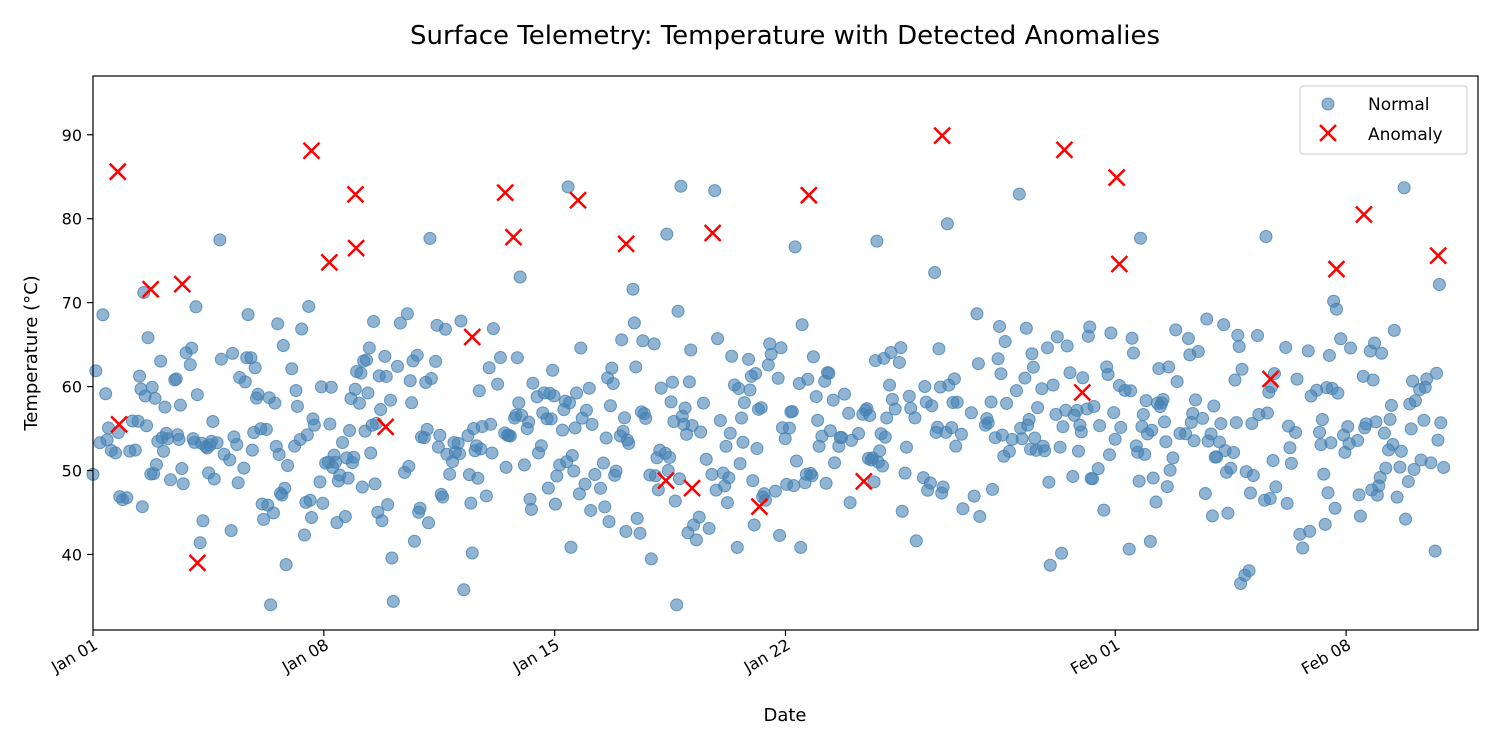  What do you see at coordinates (72, 471) in the screenshot?
I see `y-tick-label: 50` at bounding box center [72, 471].